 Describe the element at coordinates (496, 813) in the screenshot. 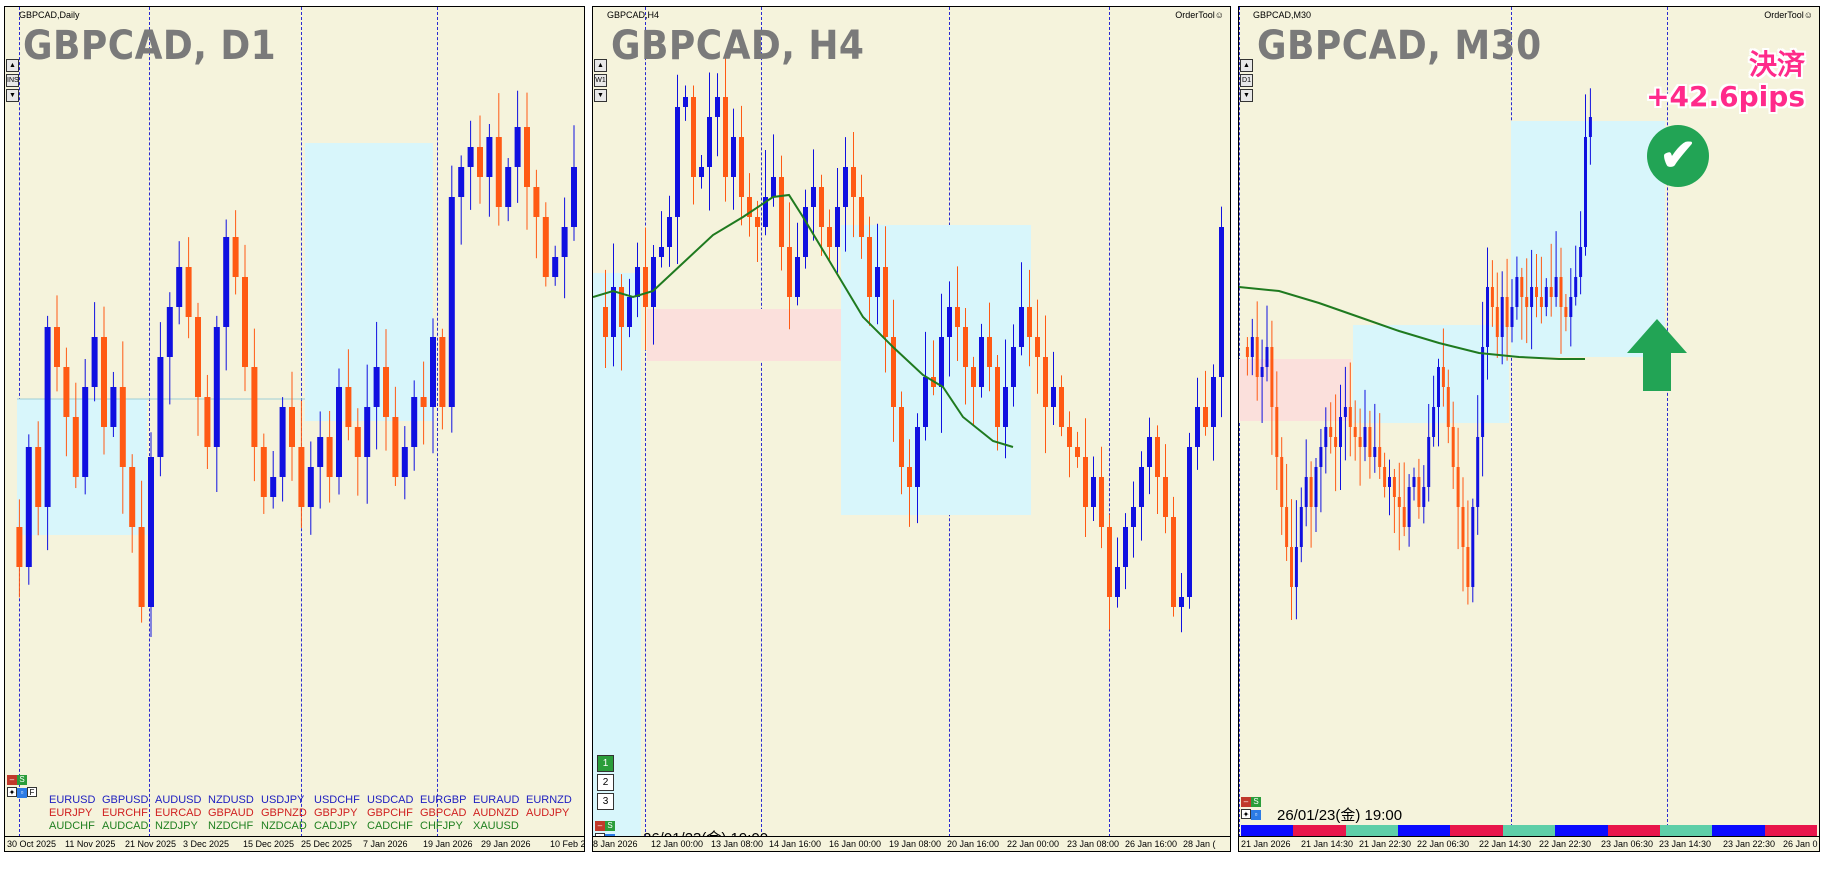

I see `currency-pair-link: AUDNZD` at that location.